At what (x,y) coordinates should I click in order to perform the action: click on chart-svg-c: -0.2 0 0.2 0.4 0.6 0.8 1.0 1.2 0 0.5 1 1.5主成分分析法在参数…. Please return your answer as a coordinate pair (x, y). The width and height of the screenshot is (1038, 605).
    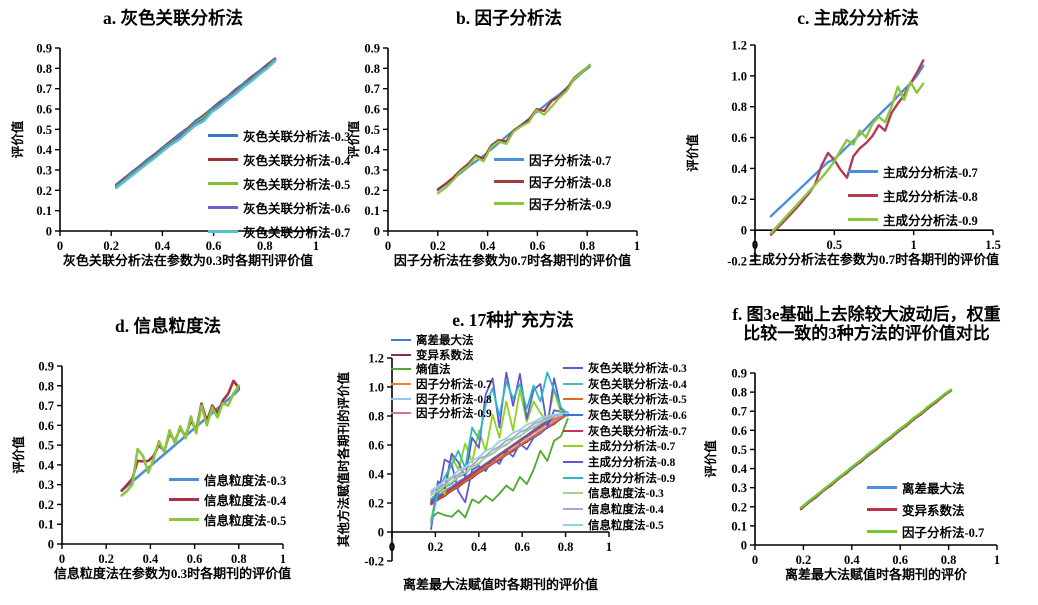
    Looking at the image, I should click on (843, 154).